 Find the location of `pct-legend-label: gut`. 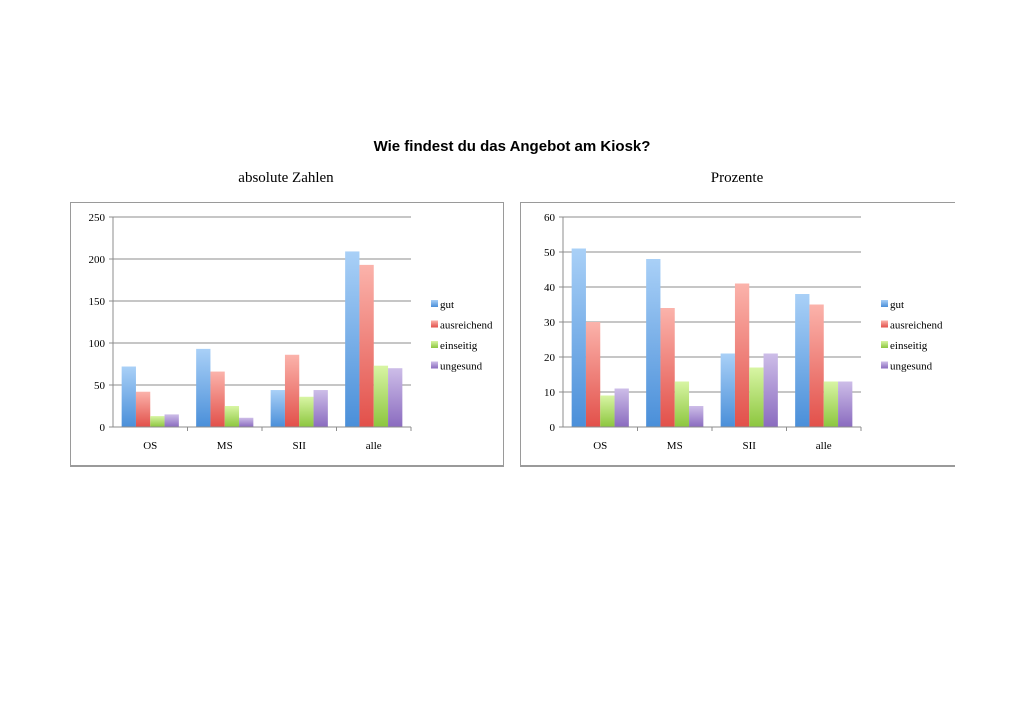

pct-legend-label: gut is located at coordinates (897, 305).